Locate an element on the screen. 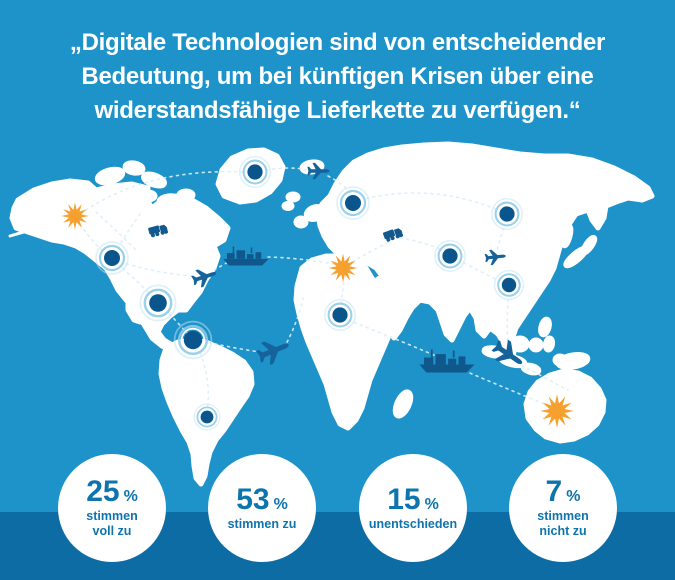  plane-icon is located at coordinates (274, 350).